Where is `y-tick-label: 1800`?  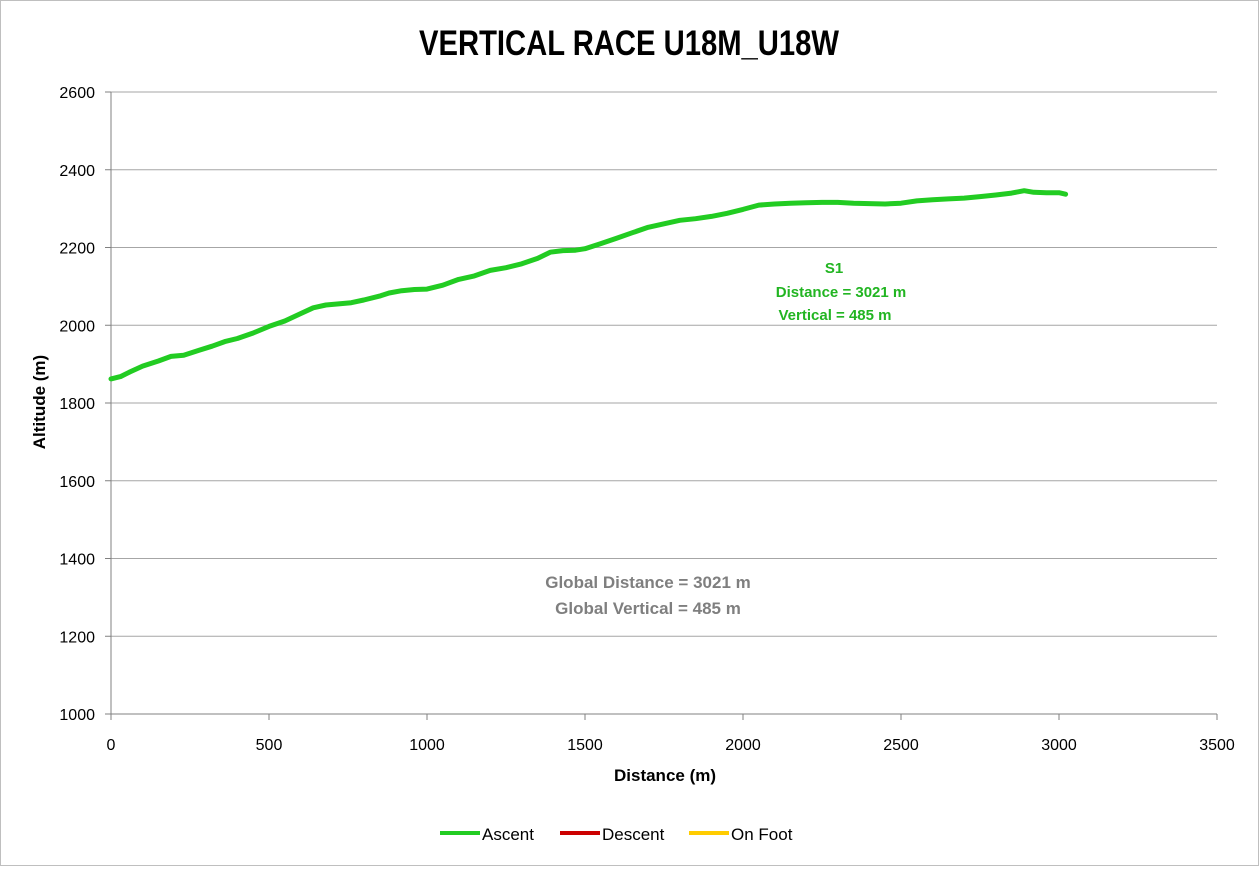
y-tick-label: 1800 is located at coordinates (77, 404).